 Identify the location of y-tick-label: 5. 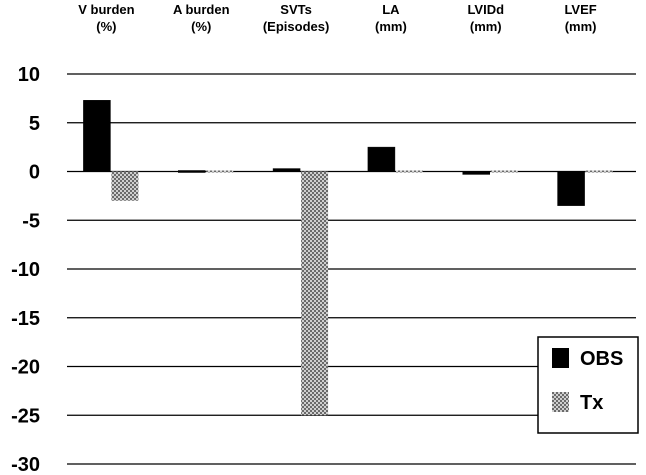
(34, 124).